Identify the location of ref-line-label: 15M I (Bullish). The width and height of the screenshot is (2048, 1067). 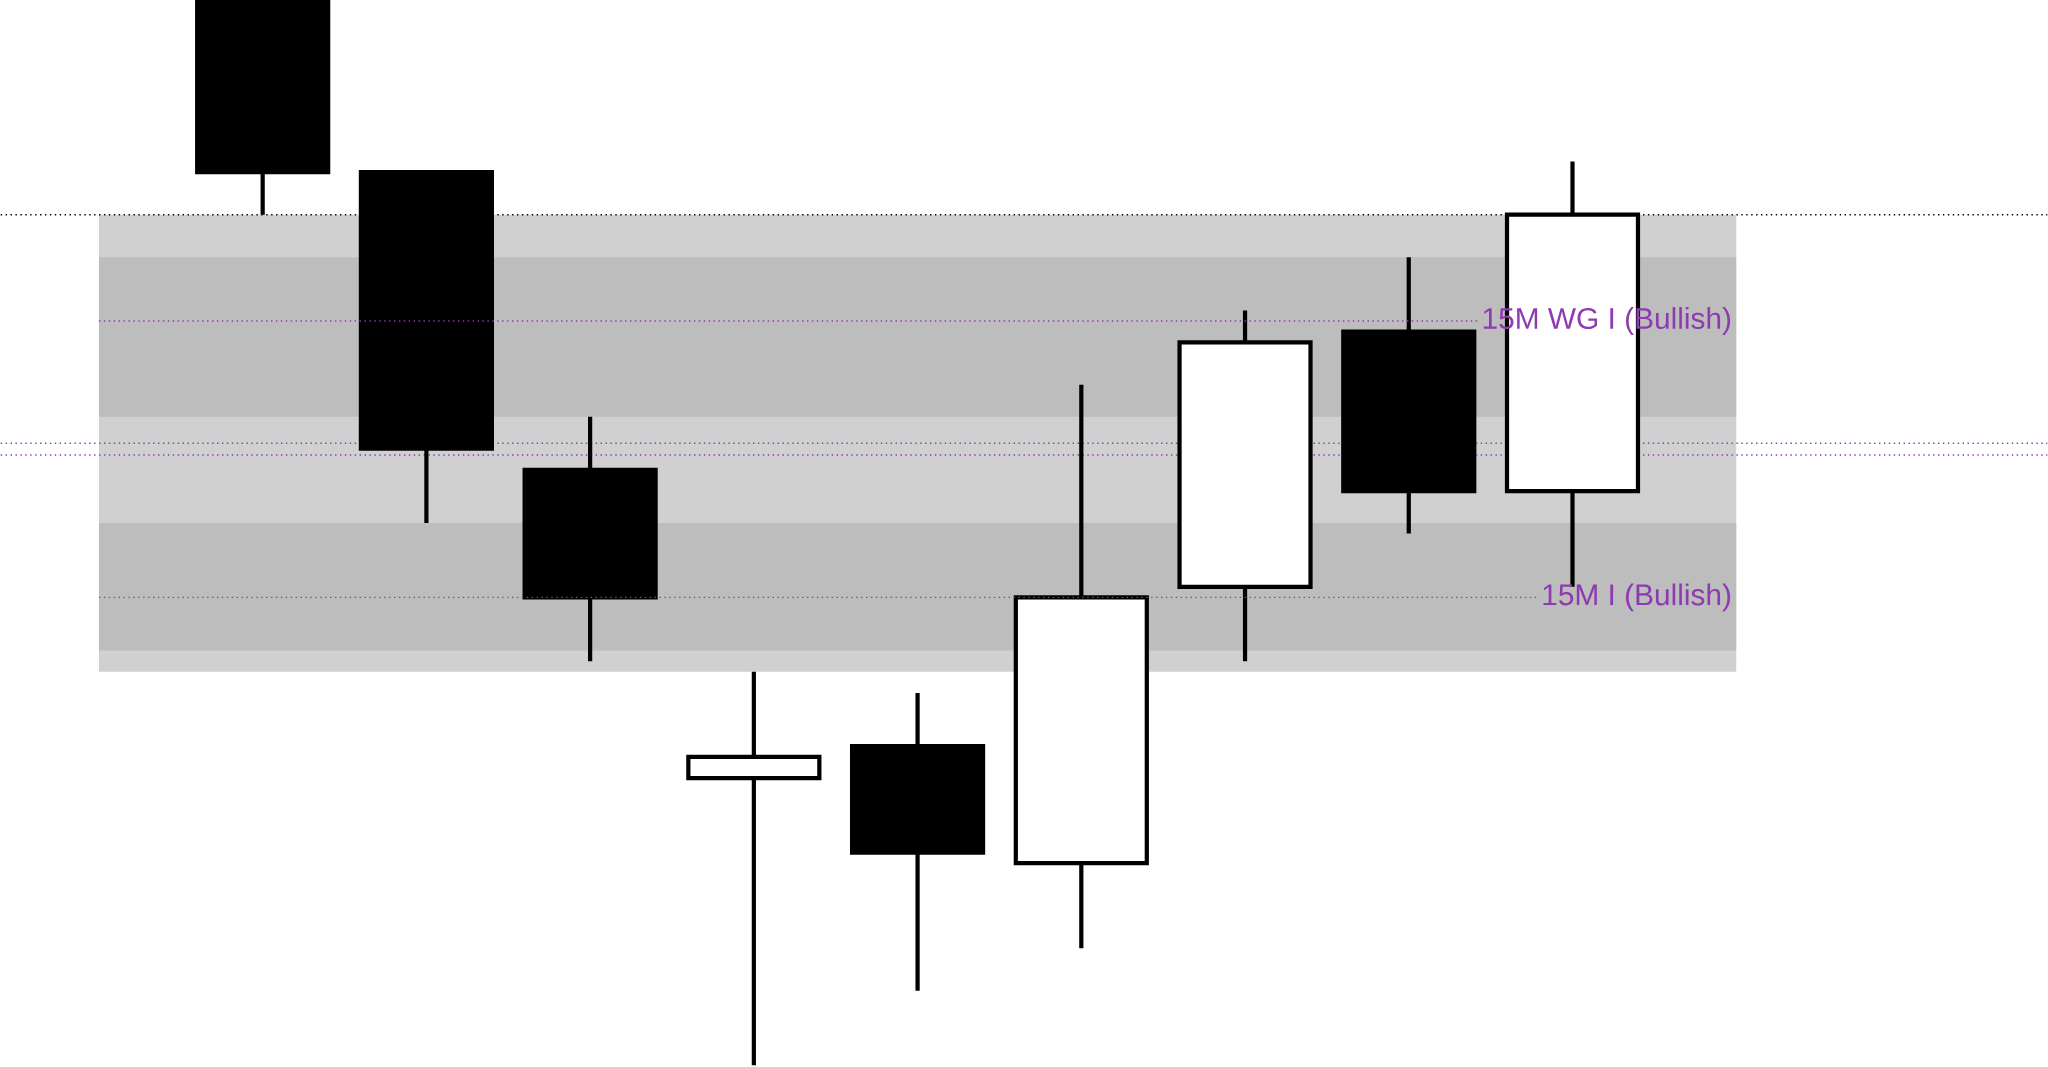
(1637, 597).